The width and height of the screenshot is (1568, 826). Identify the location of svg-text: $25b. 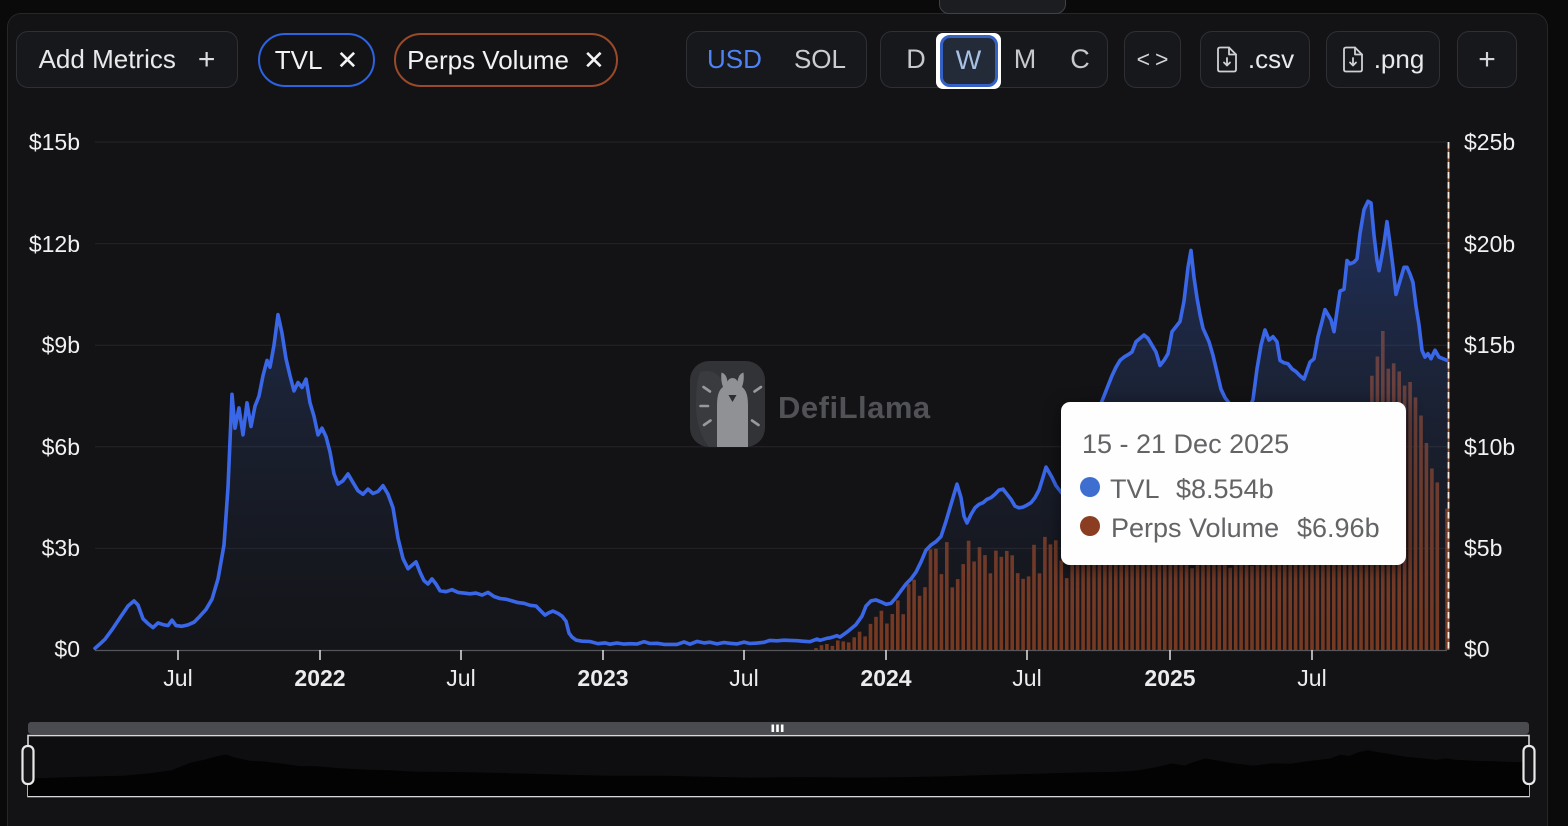
(1489, 142).